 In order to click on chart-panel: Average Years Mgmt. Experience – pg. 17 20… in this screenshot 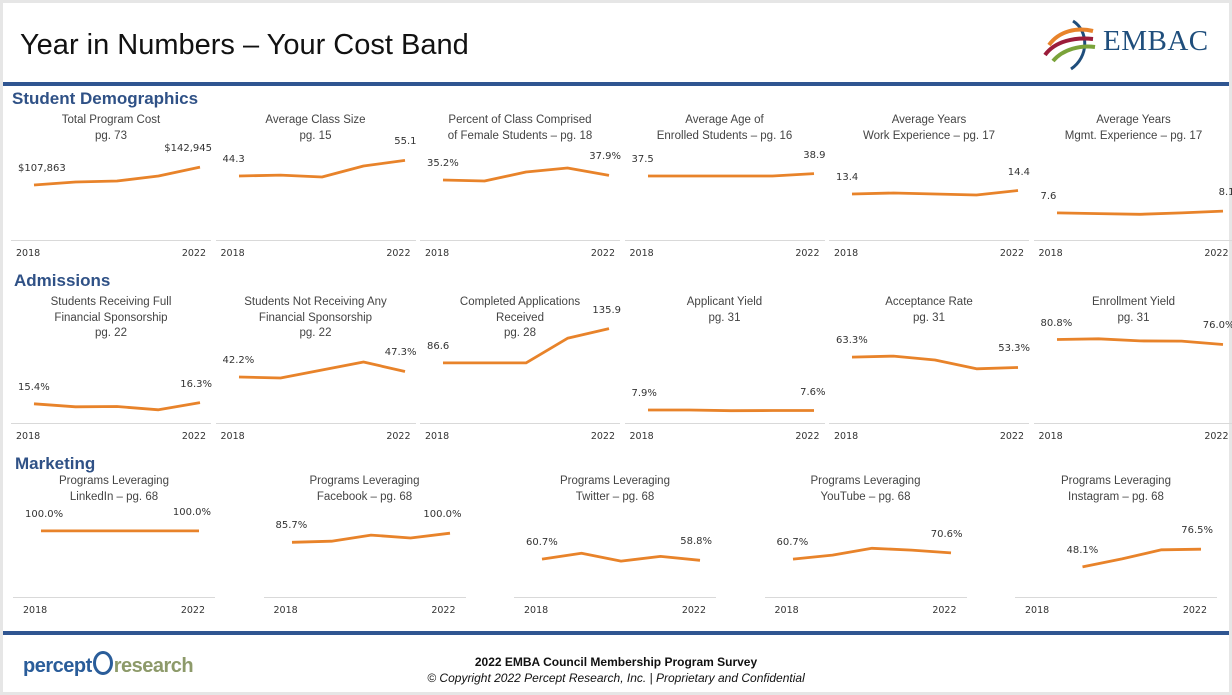, I will do `click(1132, 187)`.